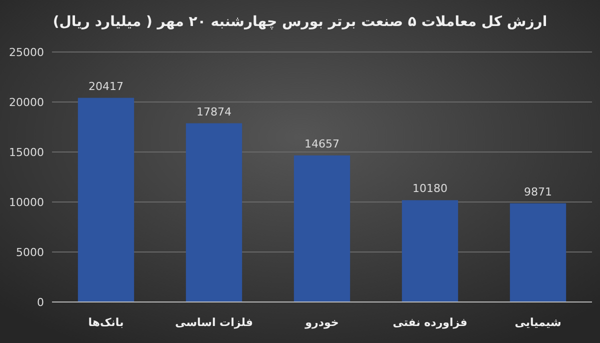 The width and height of the screenshot is (600, 343). Describe the element at coordinates (40, 302) in the screenshot. I see `y-tick-label: 0` at that location.